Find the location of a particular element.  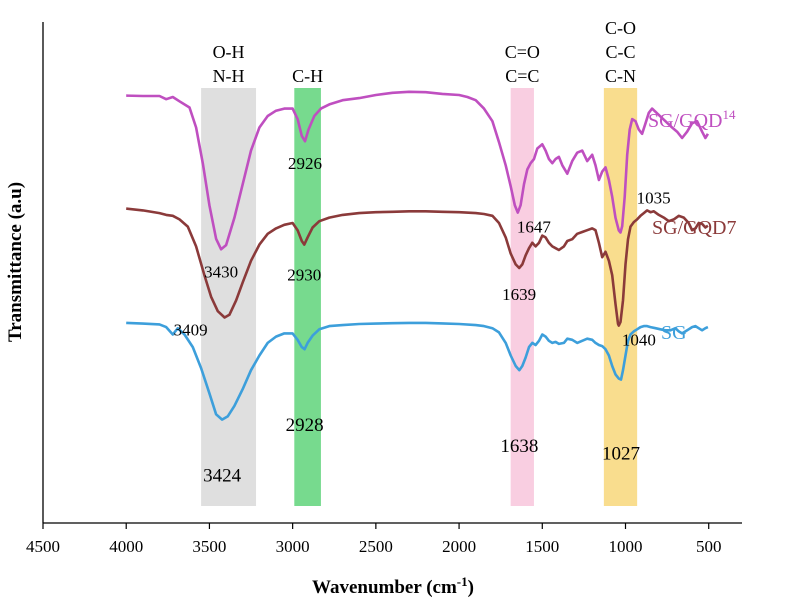

x-ticks: 4500 4000 3500 3000 2500 2000 1500 1000 500 is located at coordinates (373, 539).